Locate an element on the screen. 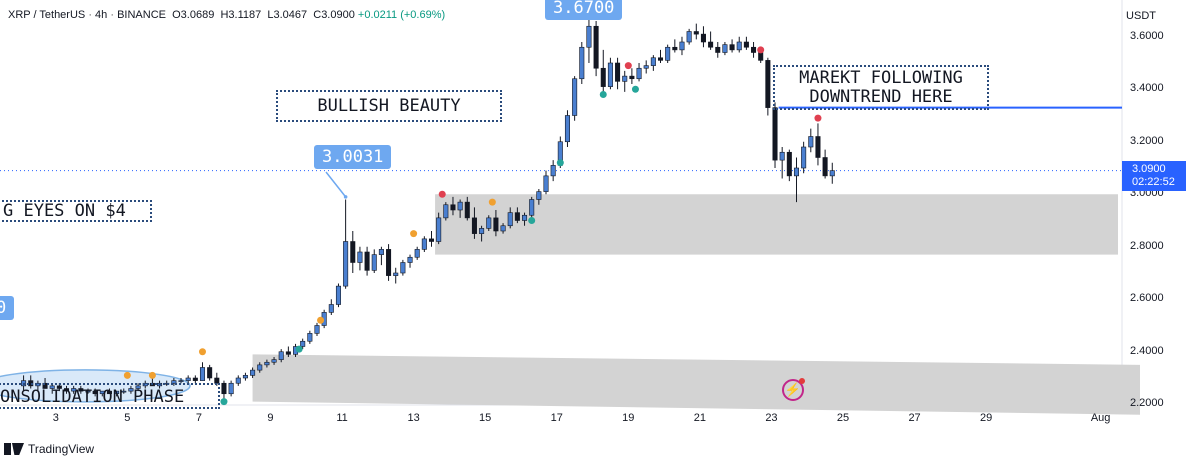  bar-countdown: 02:22:52 is located at coordinates (1153, 182).